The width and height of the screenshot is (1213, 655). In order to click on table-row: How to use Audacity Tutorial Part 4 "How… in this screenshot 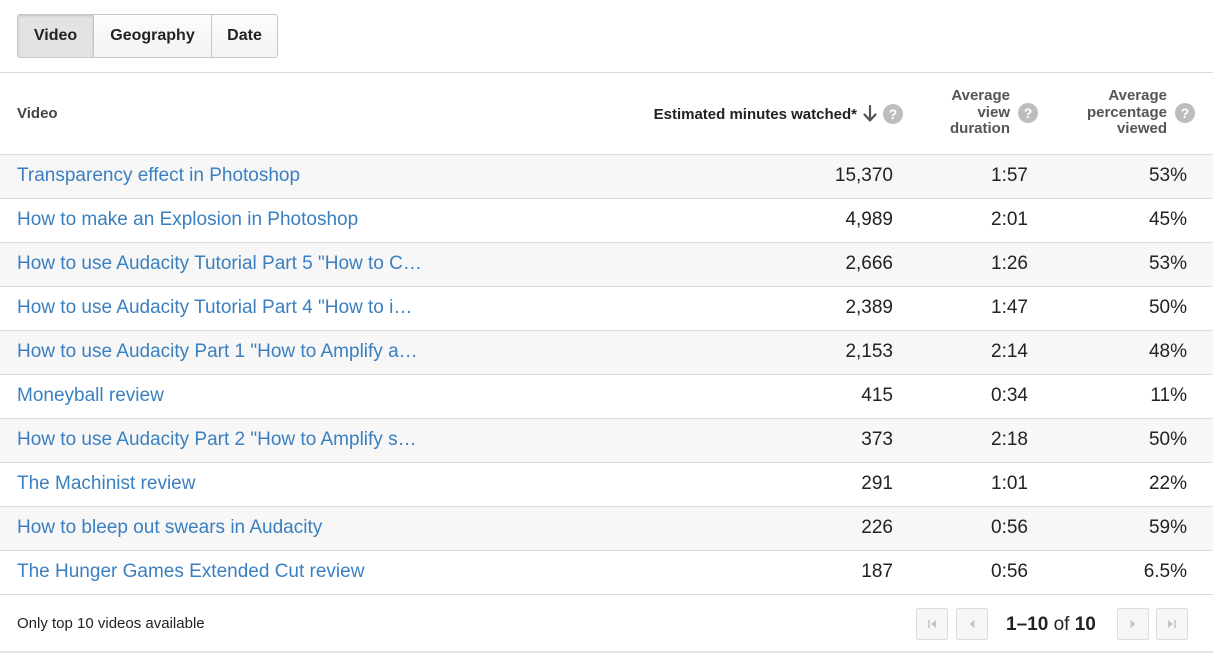, I will do `click(606, 309)`.